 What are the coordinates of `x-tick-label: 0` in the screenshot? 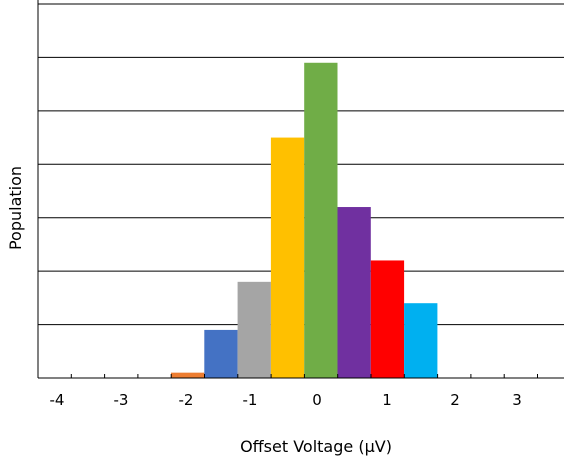 It's located at (317, 400).